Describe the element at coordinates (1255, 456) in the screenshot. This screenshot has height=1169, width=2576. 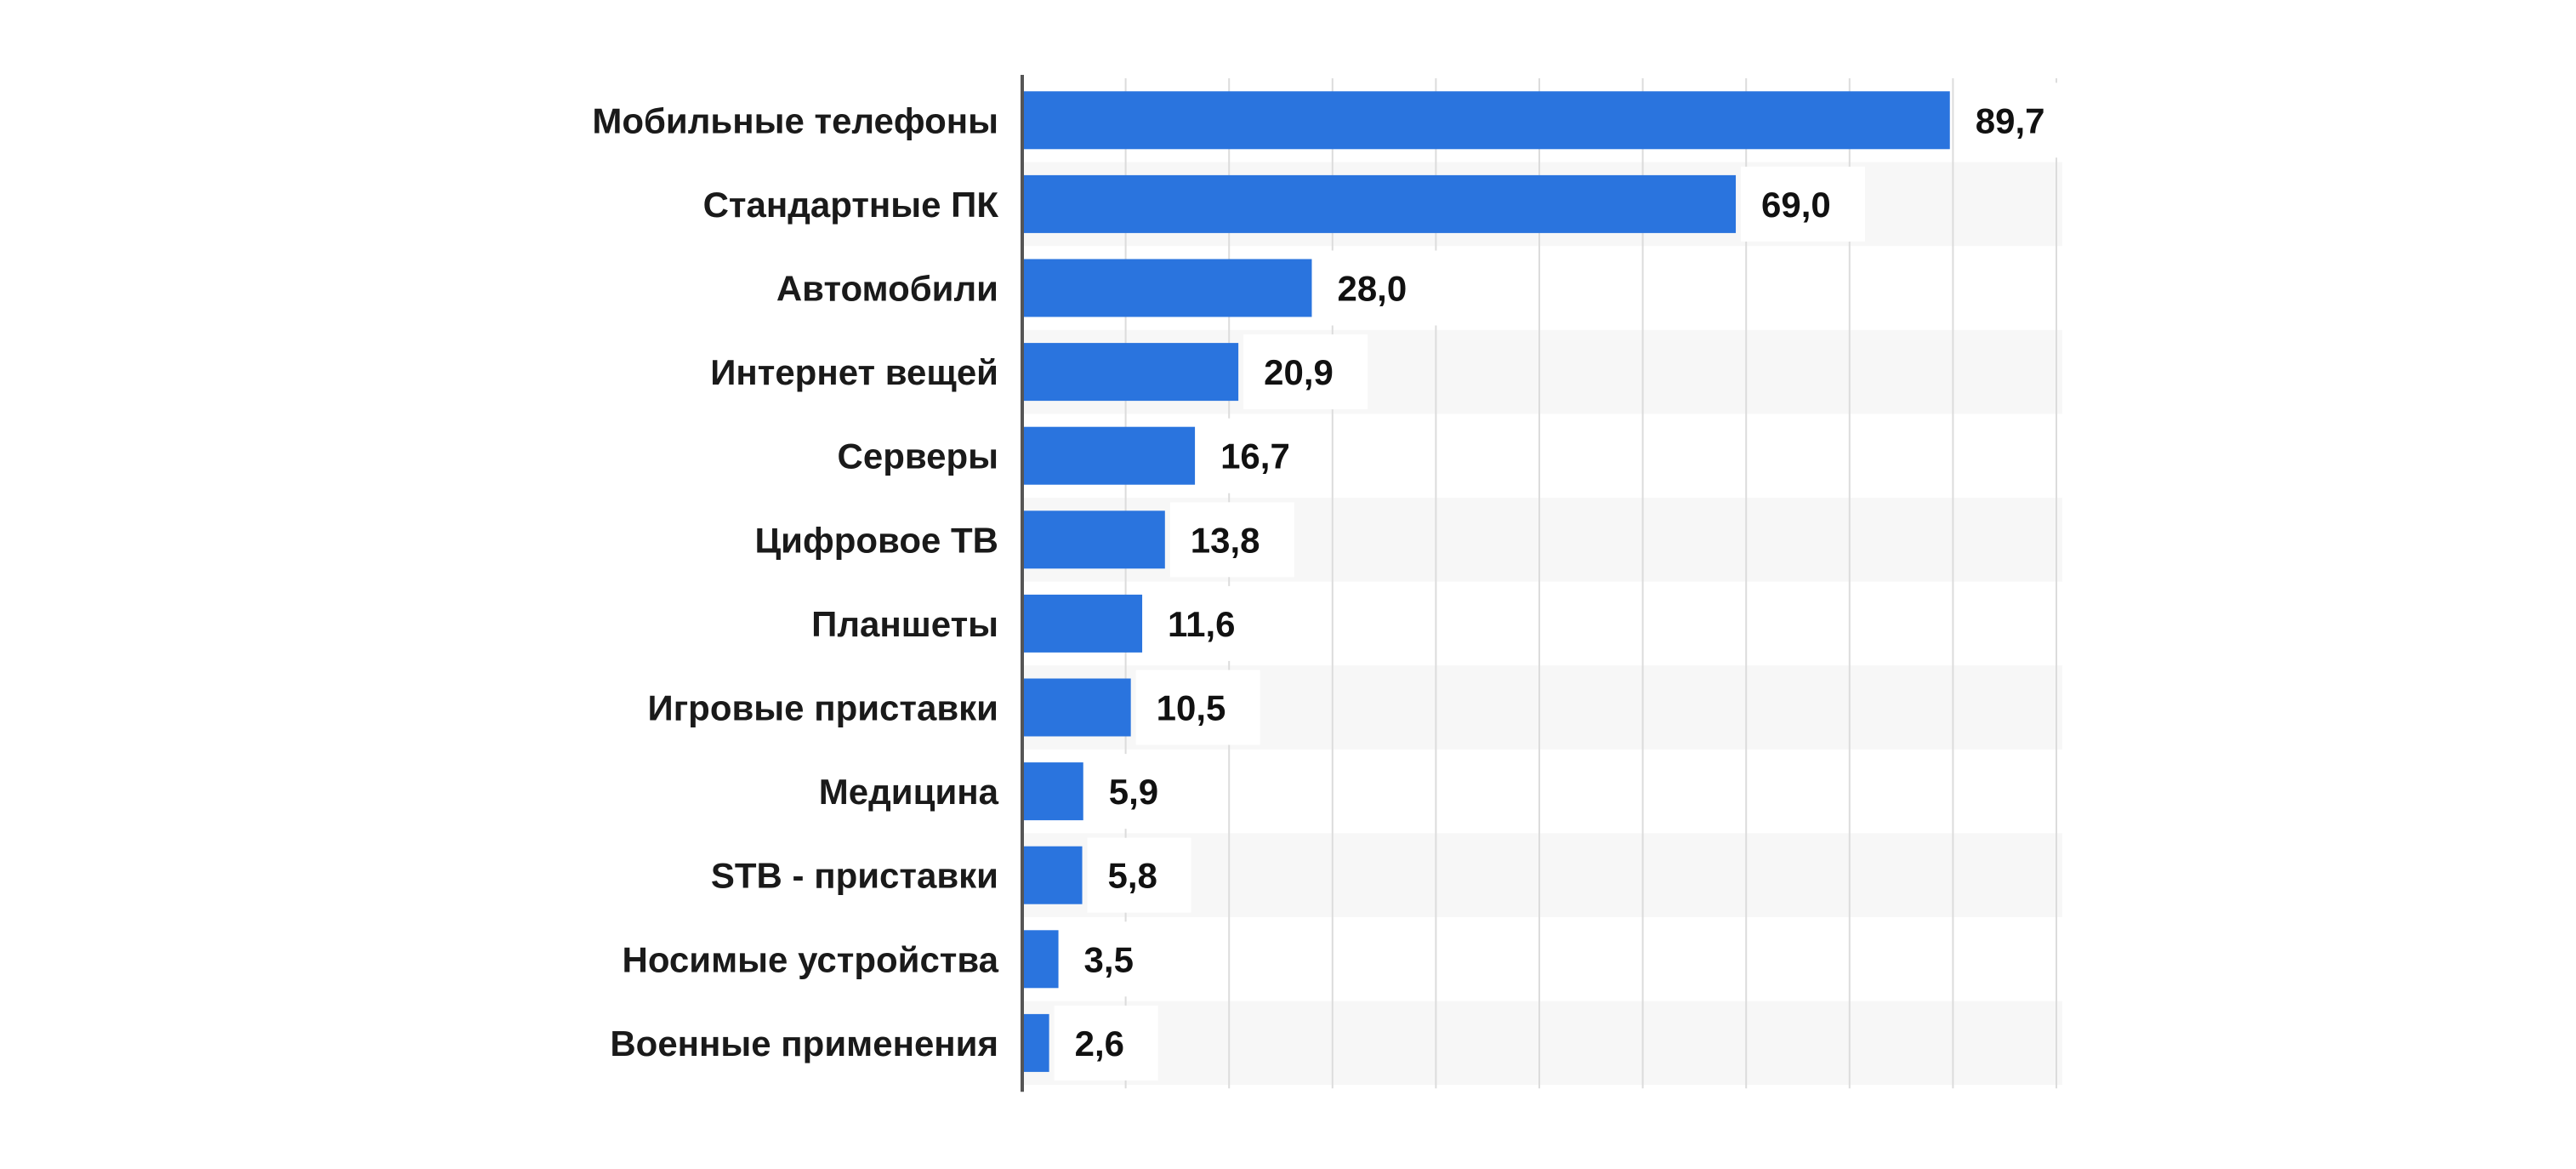
I see `value-label: 16,7` at that location.